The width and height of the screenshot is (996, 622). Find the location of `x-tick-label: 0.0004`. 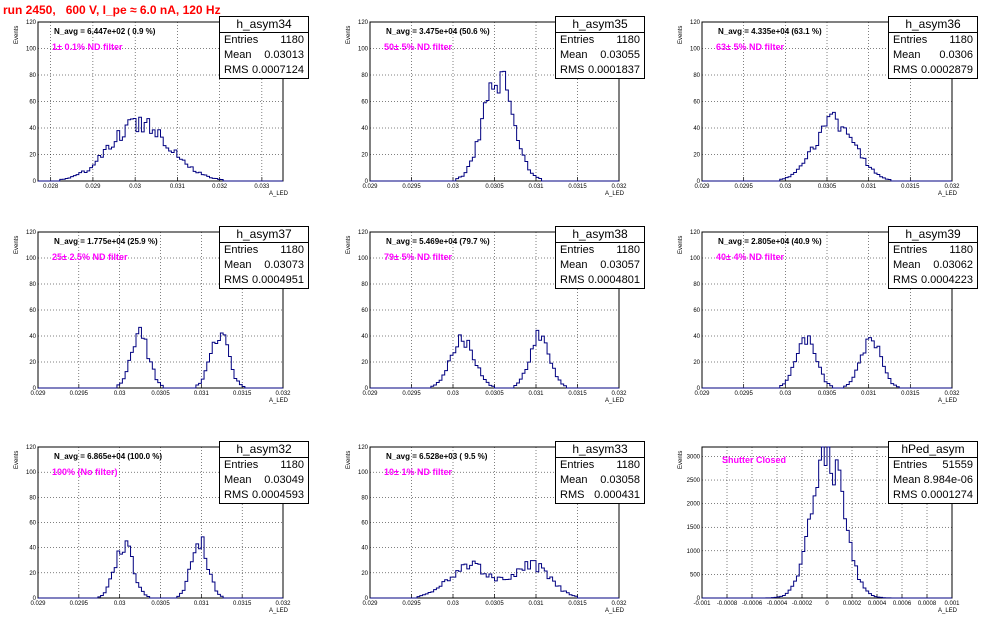

x-tick-label: 0.0004 is located at coordinates (877, 604).